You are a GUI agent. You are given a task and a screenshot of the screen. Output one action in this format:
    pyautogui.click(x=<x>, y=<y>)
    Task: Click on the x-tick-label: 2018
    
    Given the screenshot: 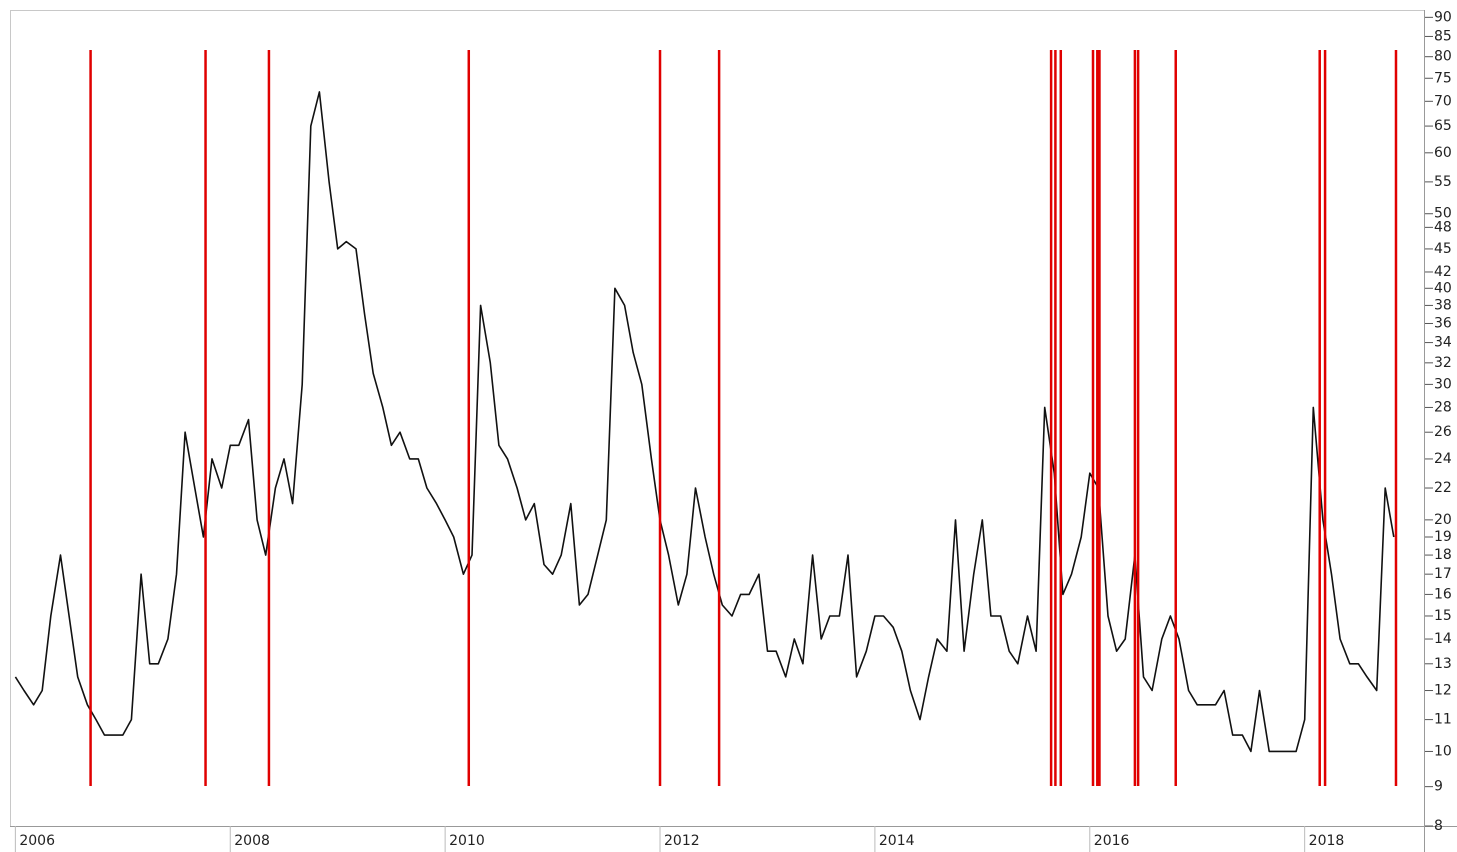 What is the action you would take?
    pyautogui.click(x=1327, y=841)
    